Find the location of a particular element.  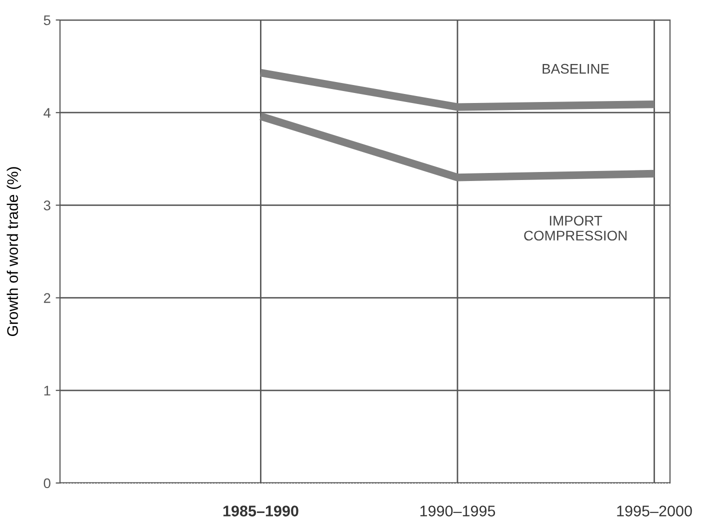

y-tick-label: 2 is located at coordinates (47, 298).